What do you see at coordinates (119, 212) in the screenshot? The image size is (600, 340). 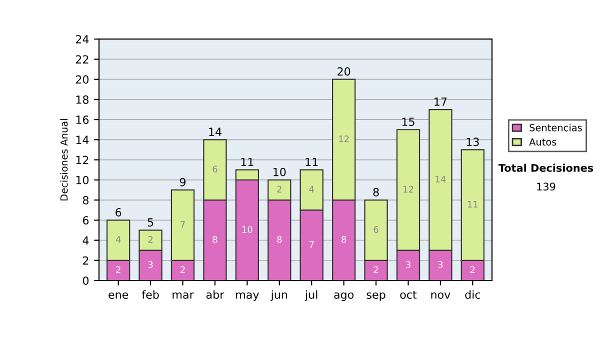 I see `total-label: 6` at bounding box center [119, 212].